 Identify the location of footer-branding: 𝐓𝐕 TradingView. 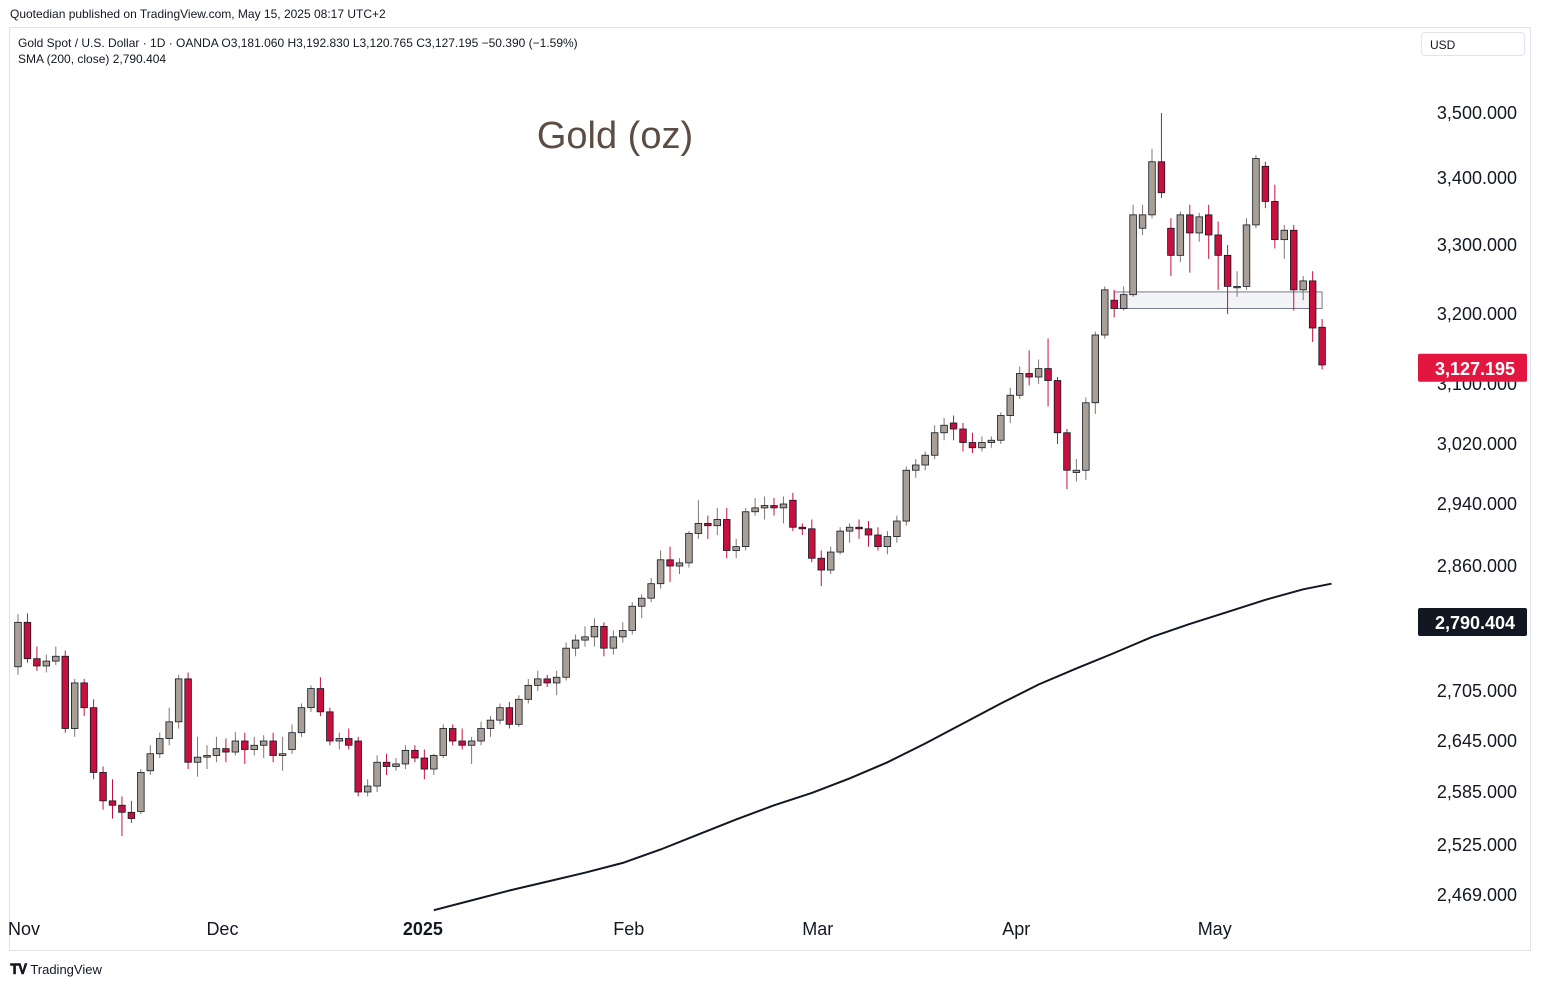
(56, 969).